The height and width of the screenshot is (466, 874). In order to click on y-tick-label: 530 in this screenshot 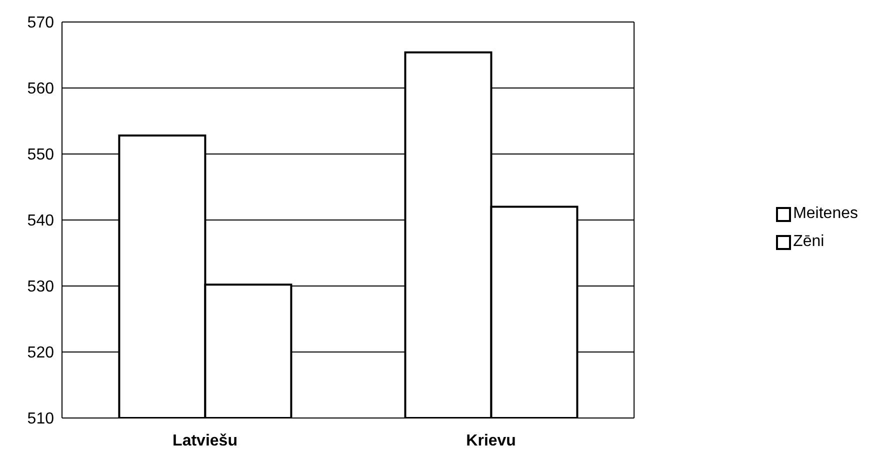, I will do `click(40, 287)`.